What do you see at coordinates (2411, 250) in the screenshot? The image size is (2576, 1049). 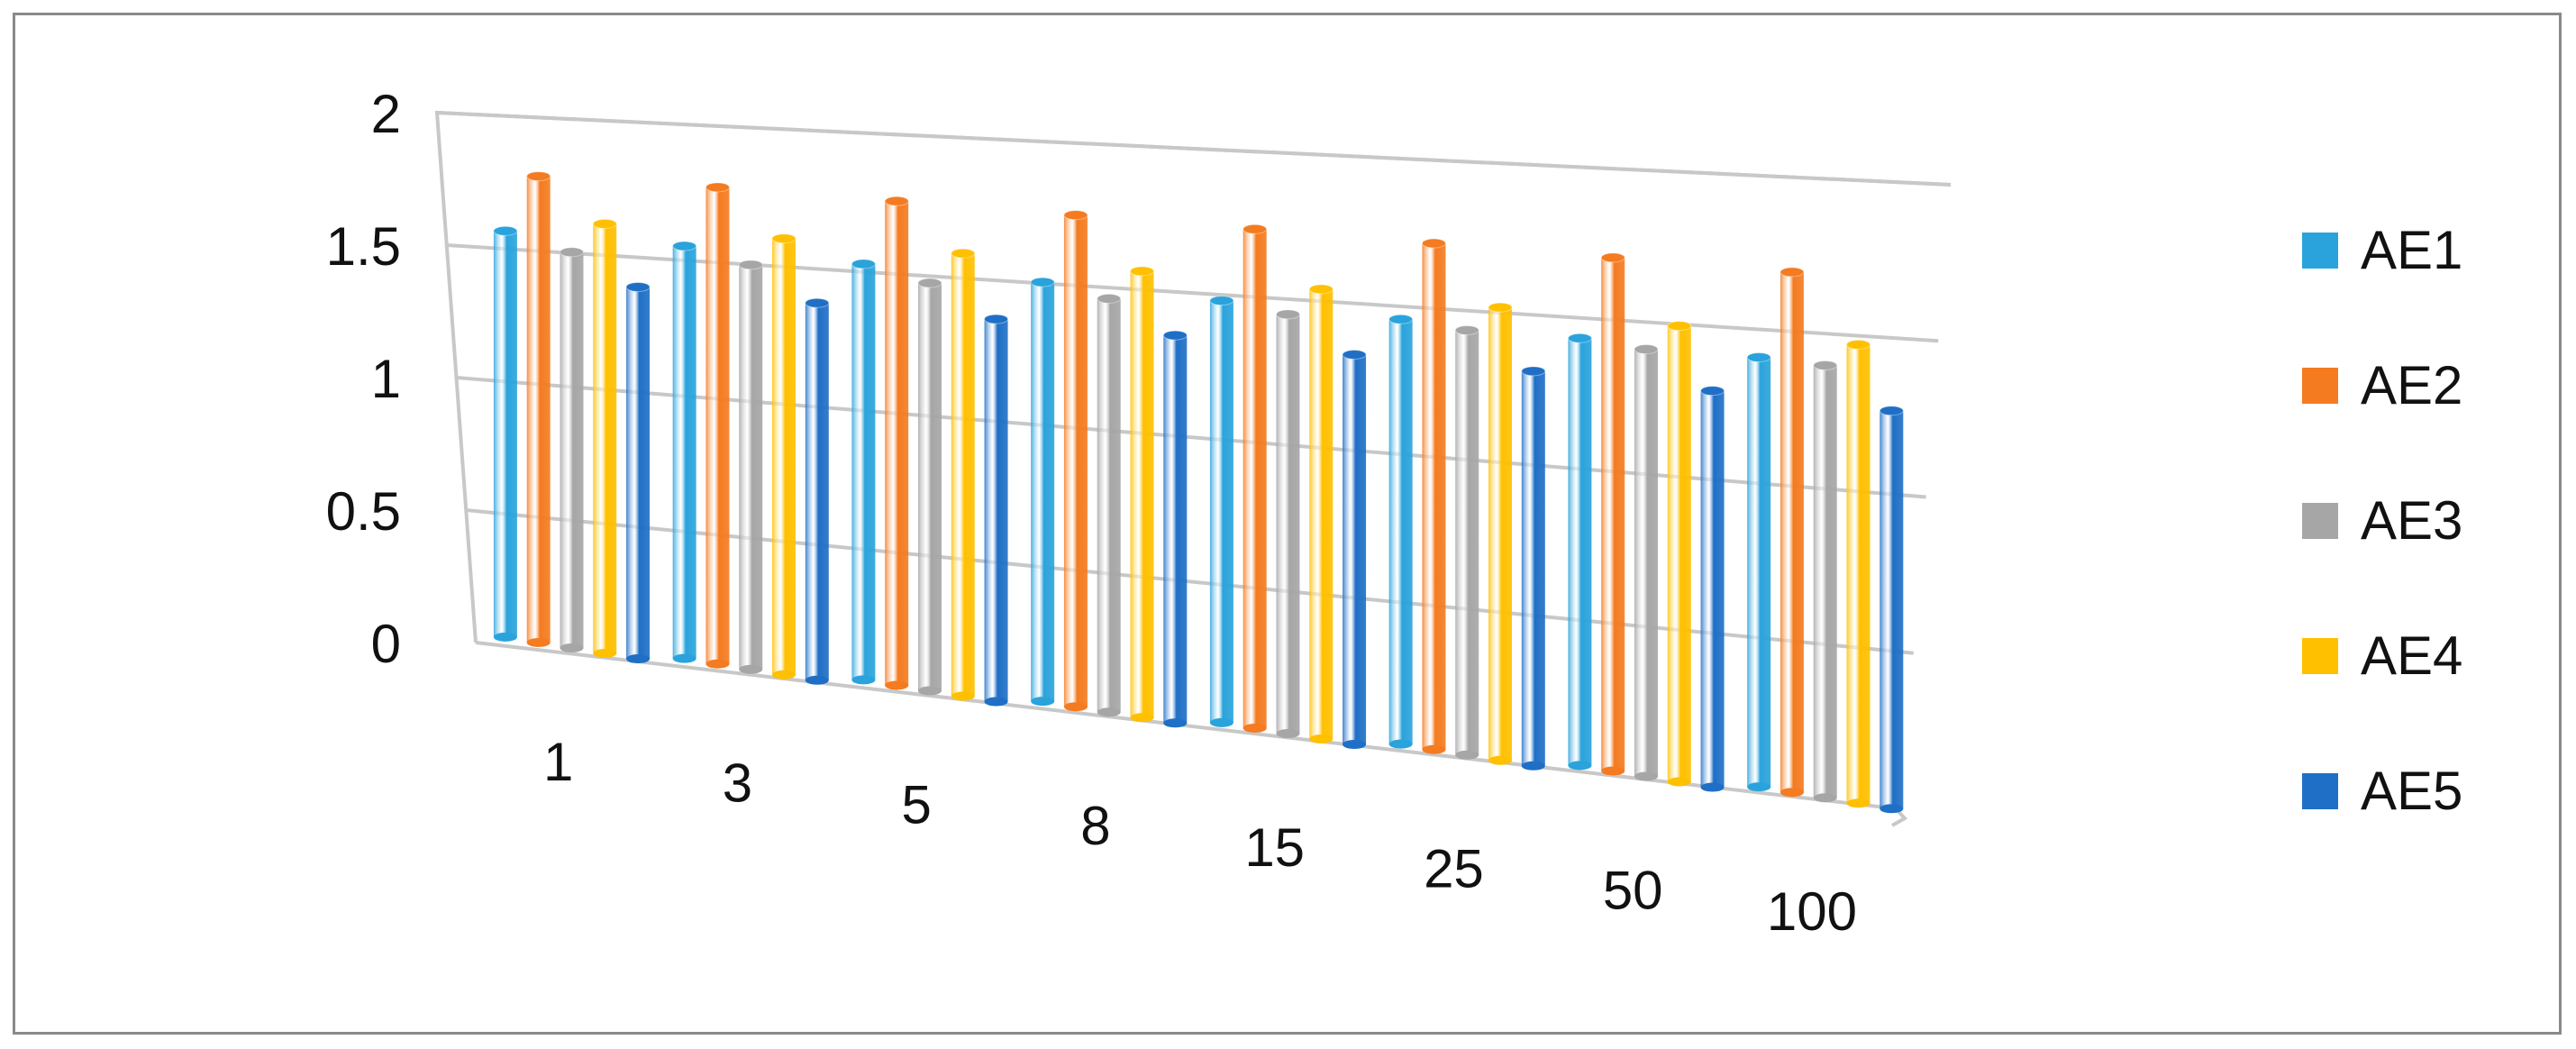 I see `legend-label: AE1` at bounding box center [2411, 250].